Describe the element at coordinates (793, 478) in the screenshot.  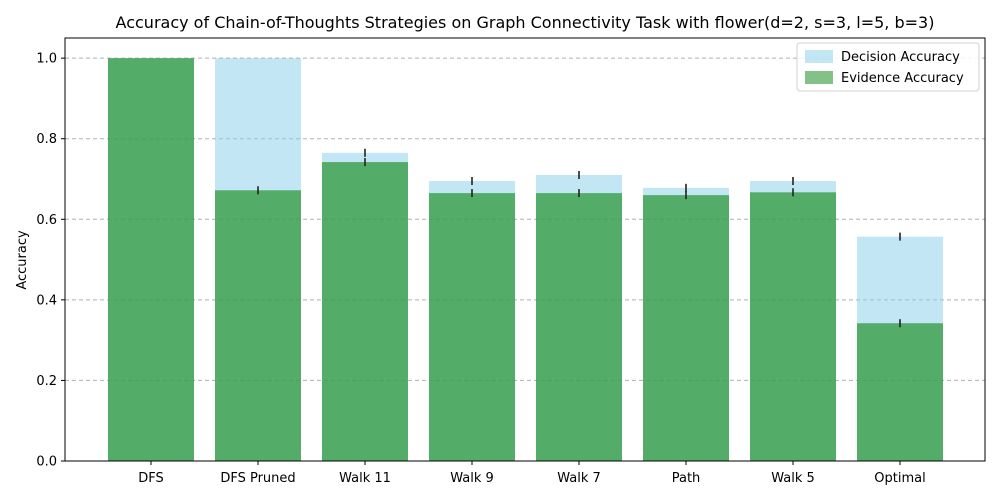
I see `x-tick-label: Walk 5` at that location.